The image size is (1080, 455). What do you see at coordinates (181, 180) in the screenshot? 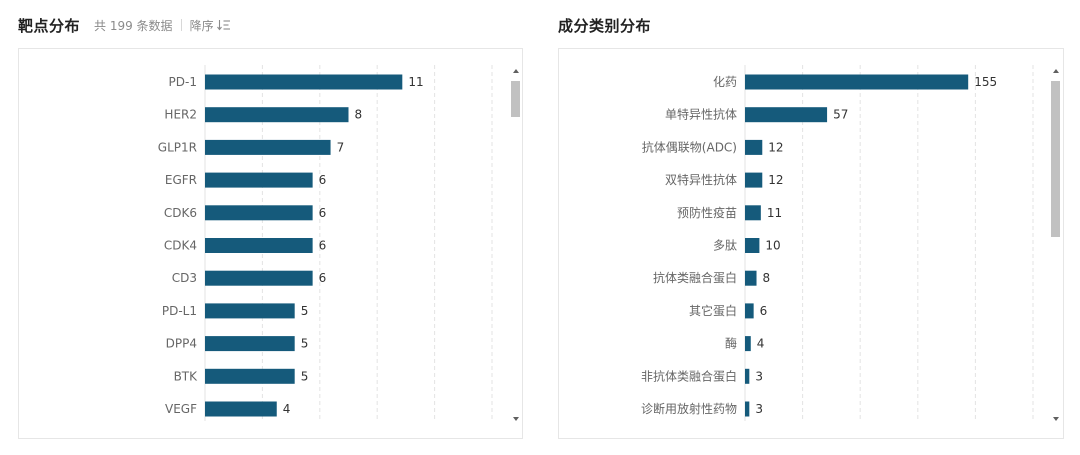
I see `category-label: EGFR` at bounding box center [181, 180].